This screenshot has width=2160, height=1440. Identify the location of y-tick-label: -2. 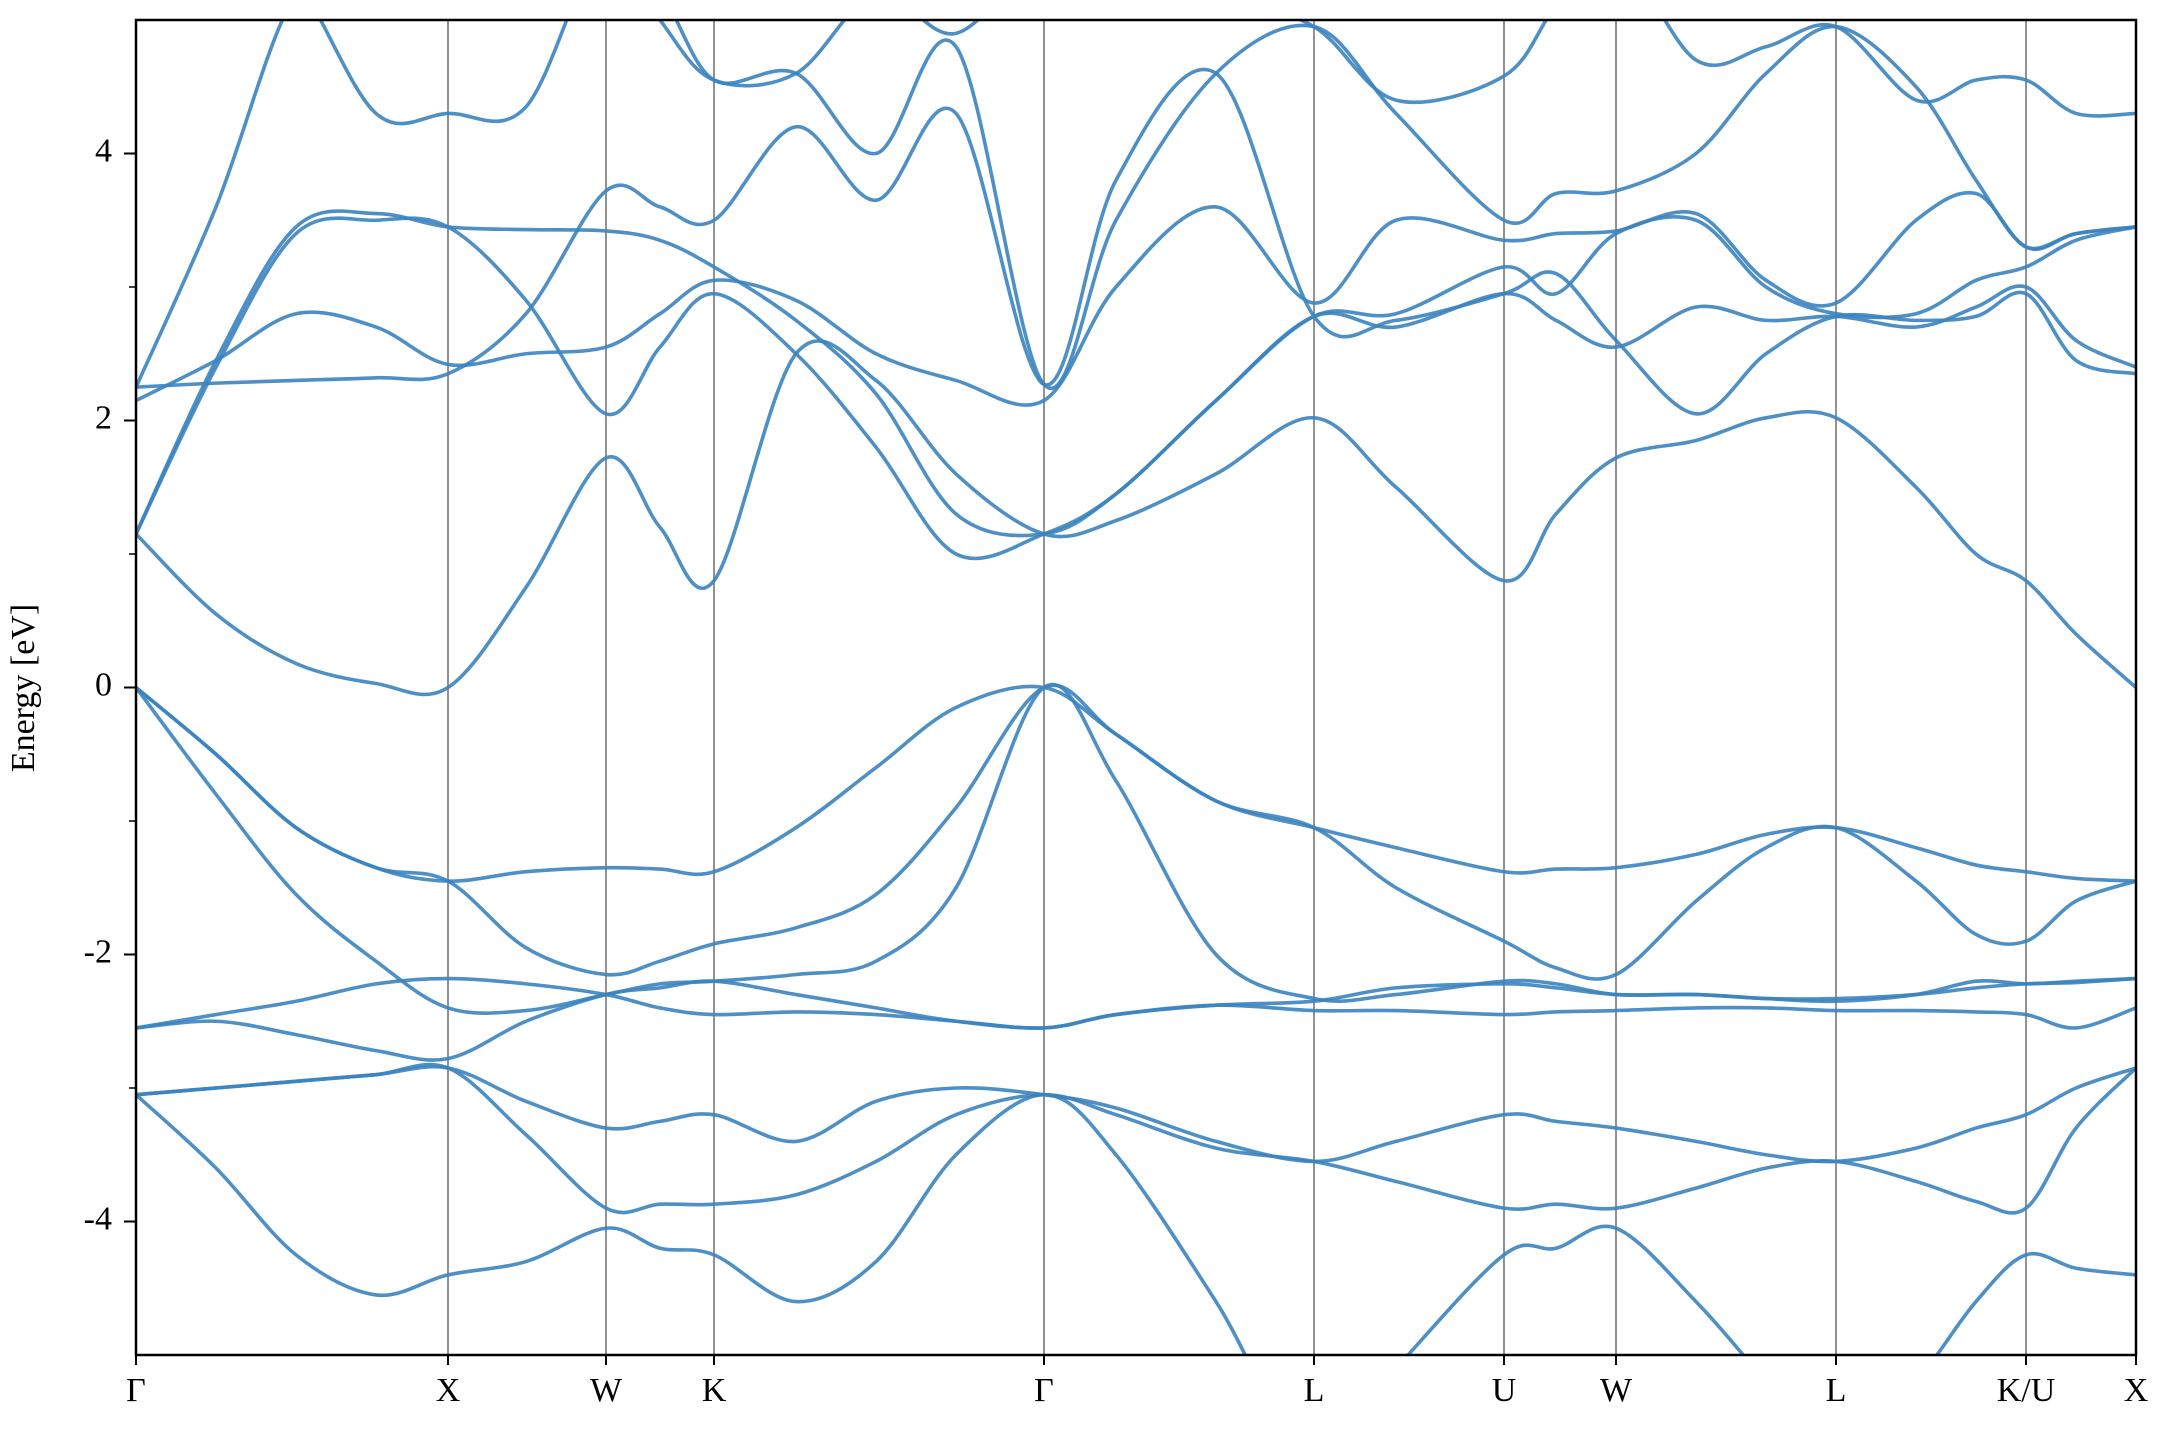
(98, 951).